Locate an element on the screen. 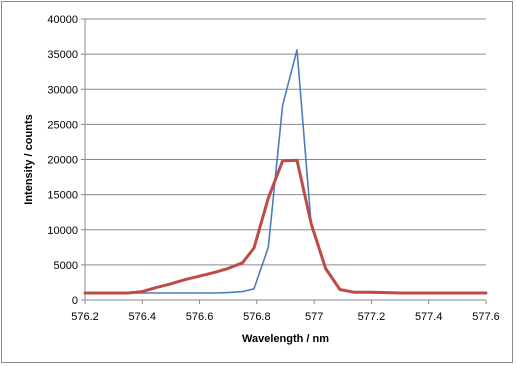 The height and width of the screenshot is (366, 516). y-tick-label: 20000 is located at coordinates (62, 161).